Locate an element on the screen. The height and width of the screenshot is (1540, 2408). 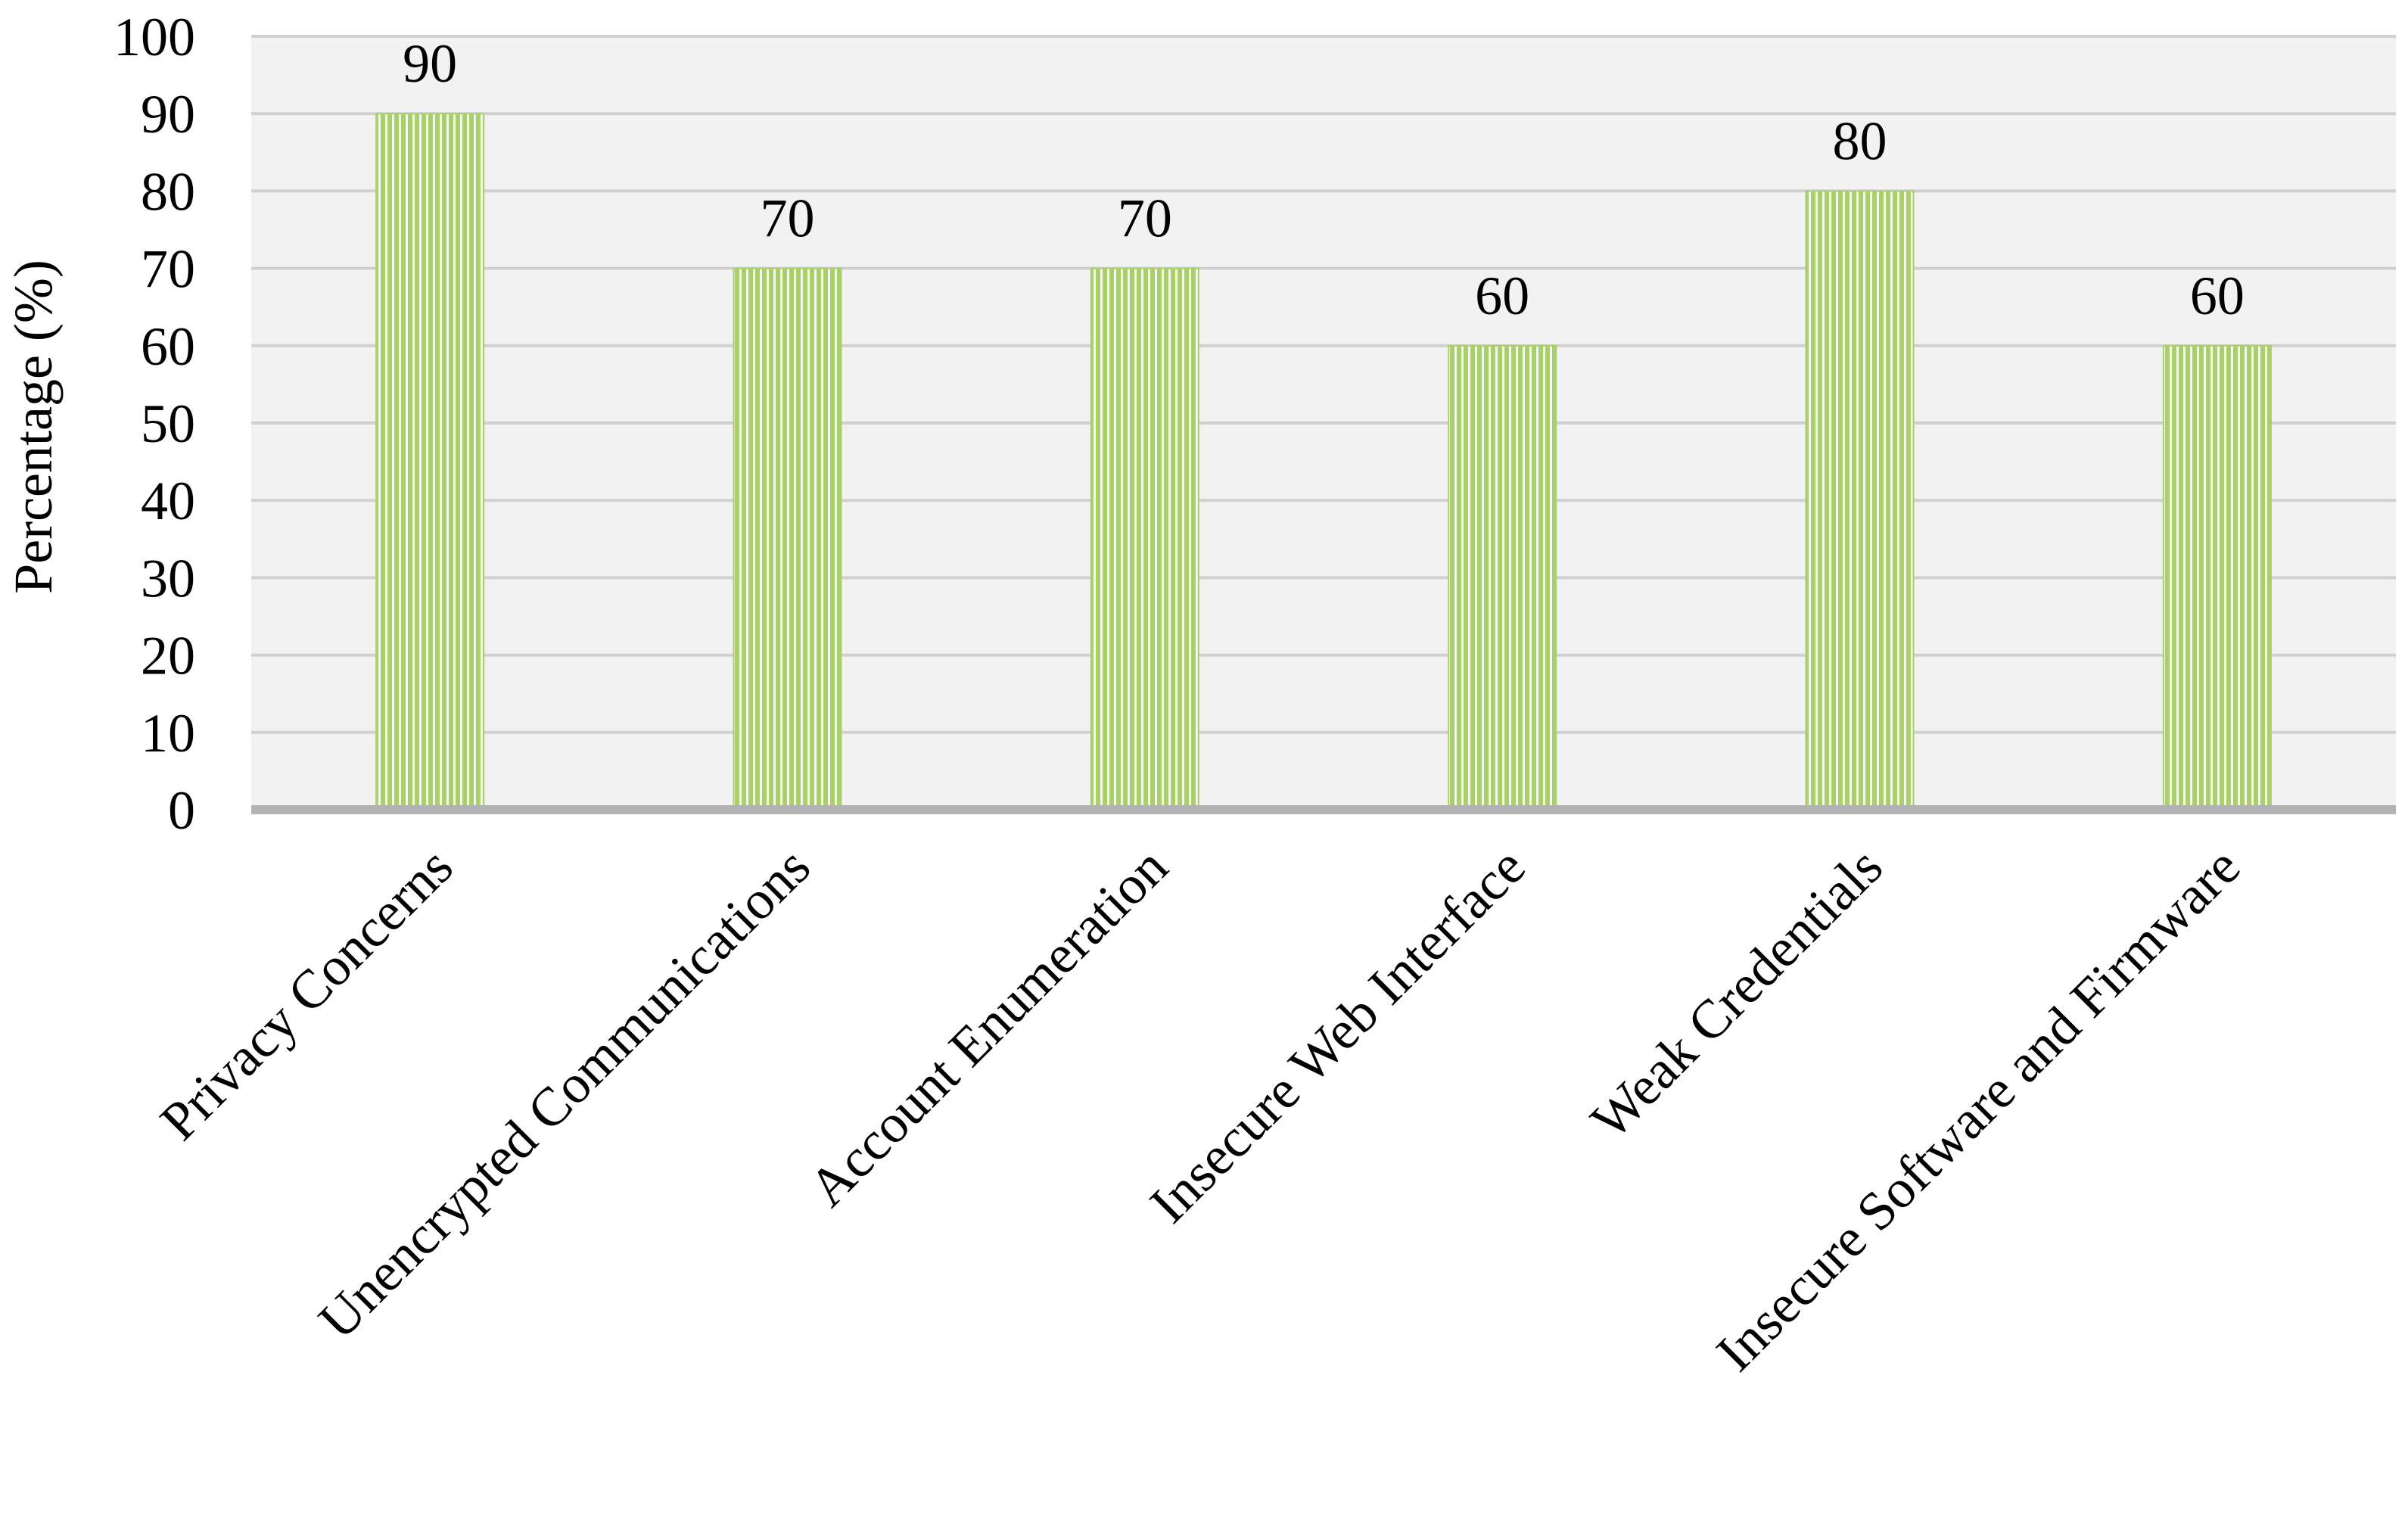
y-tick-label: 80 is located at coordinates (168, 191).